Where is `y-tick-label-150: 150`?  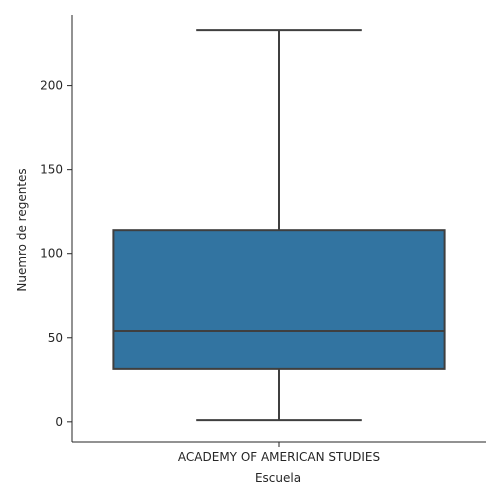
y-tick-label-150: 150 is located at coordinates (51, 170).